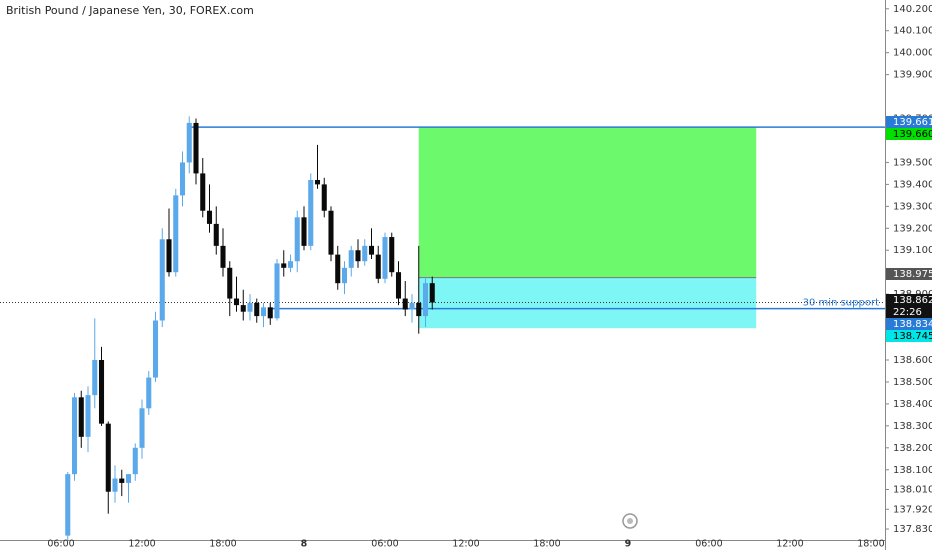 Image resolution: width=932 pixels, height=550 pixels. What do you see at coordinates (912, 509) in the screenshot?
I see `y-tick-label: 137.920` at bounding box center [912, 509].